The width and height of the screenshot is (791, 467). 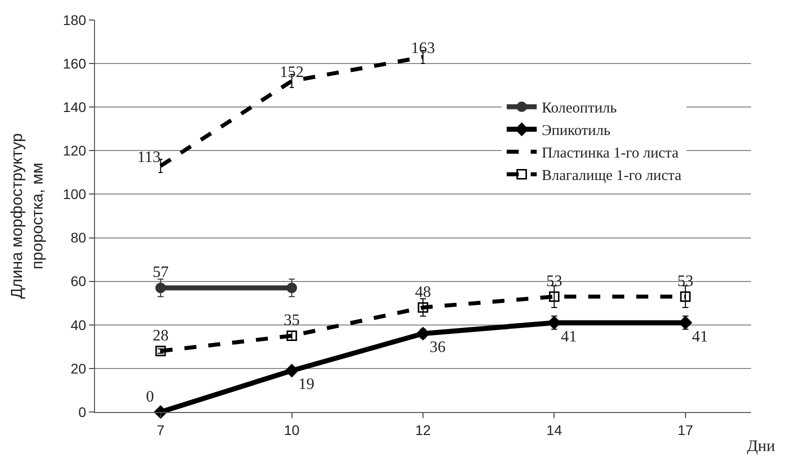 What do you see at coordinates (74, 194) in the screenshot?
I see `y-tick-label: 100` at bounding box center [74, 194].